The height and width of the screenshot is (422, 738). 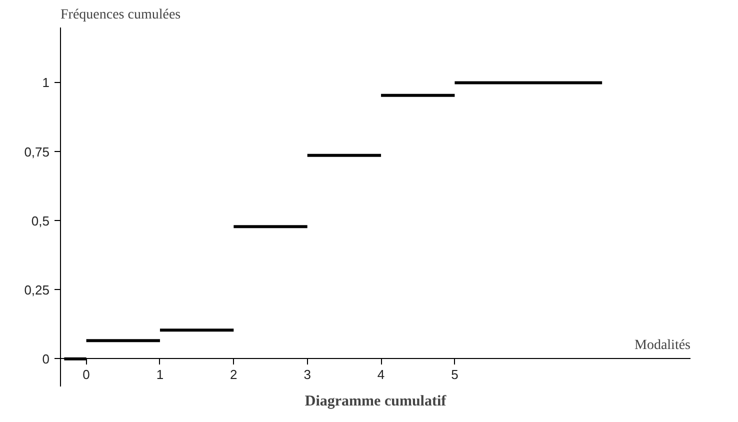 What do you see at coordinates (37, 152) in the screenshot?
I see `y-tick-label: 0,75` at bounding box center [37, 152].